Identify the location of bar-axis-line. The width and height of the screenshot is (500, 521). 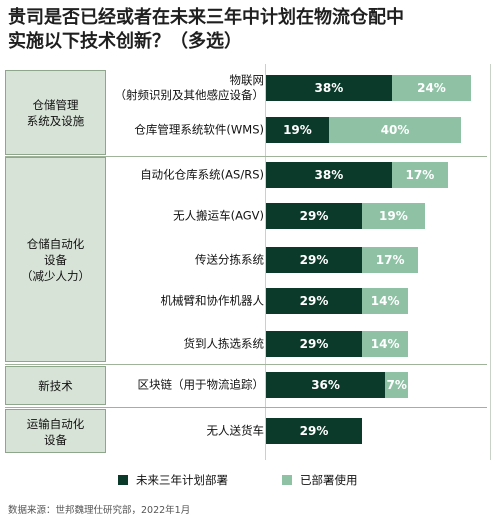
(265, 262).